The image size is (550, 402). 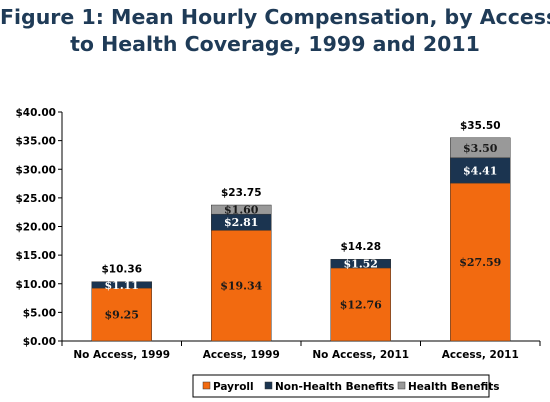 I want to click on y-tick-label: $40.00, so click(x=35, y=113).